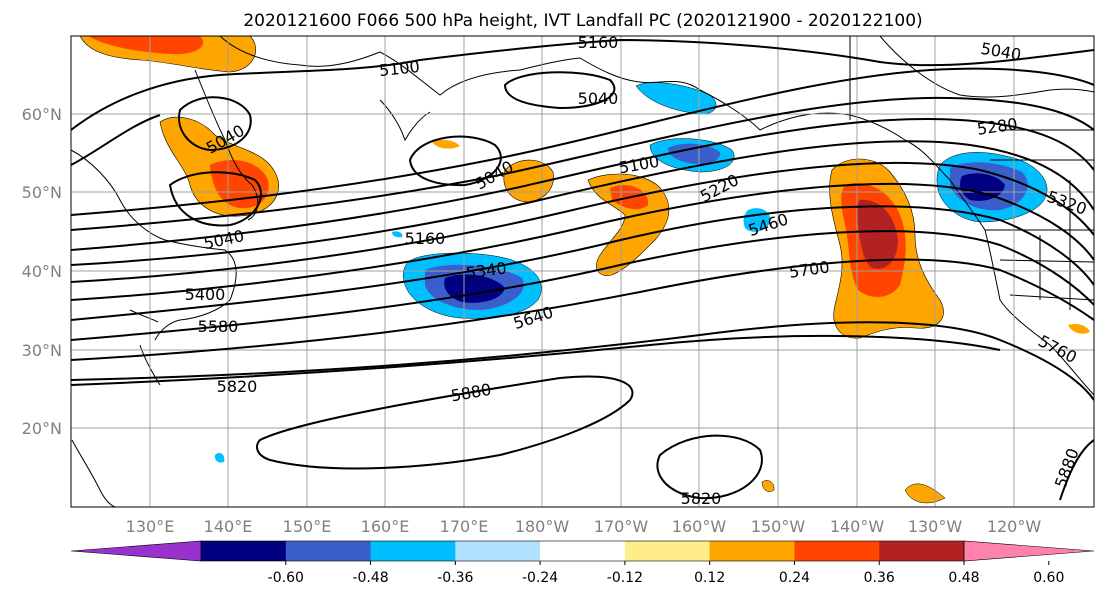  I want to click on lon-tick-label: 140°W, so click(857, 526).